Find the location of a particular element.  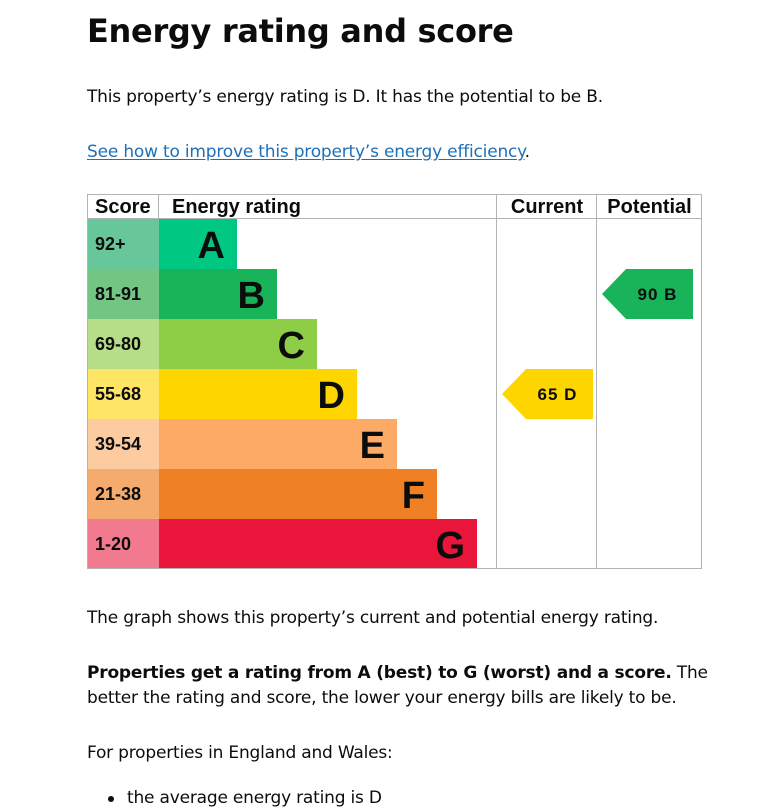

score-cell-d is located at coordinates (123, 394).